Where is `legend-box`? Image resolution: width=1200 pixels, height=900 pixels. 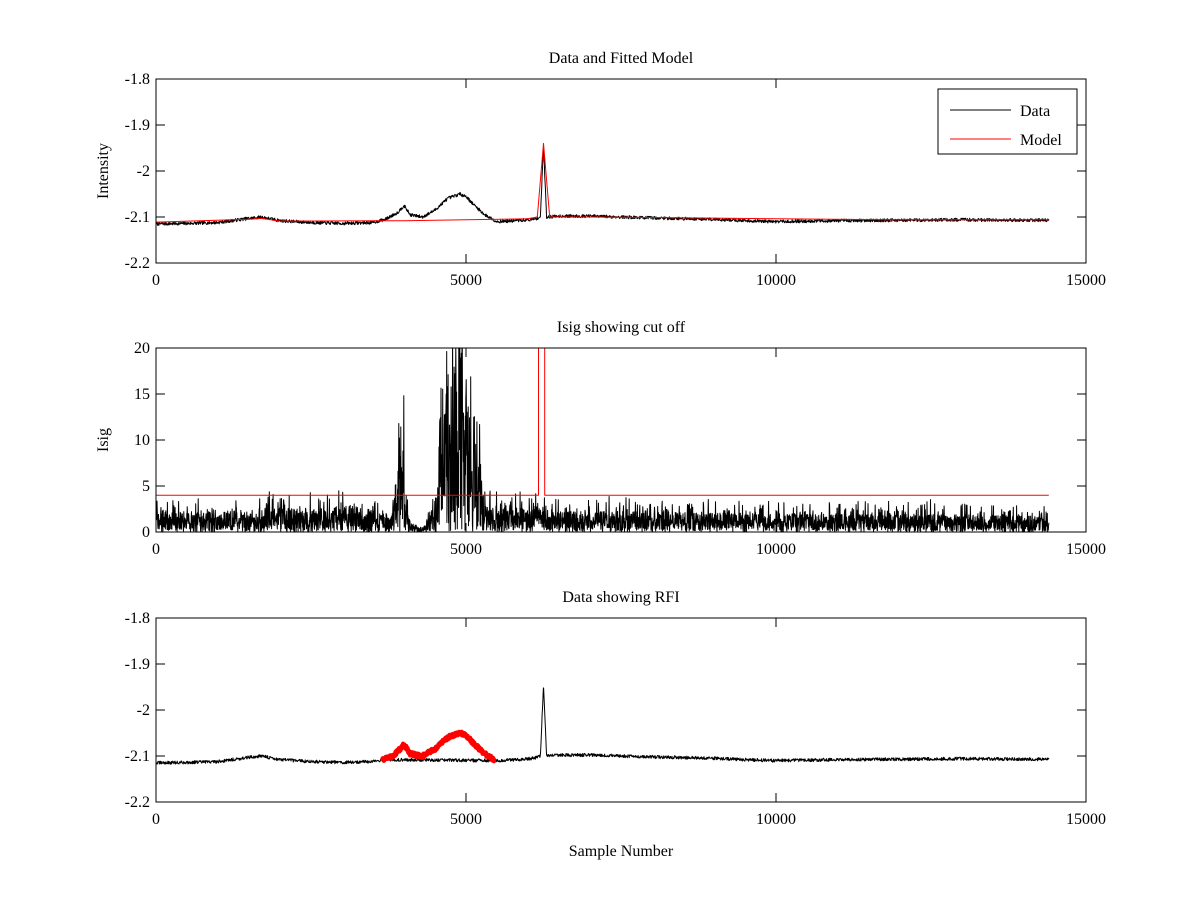 legend-box is located at coordinates (1007, 121).